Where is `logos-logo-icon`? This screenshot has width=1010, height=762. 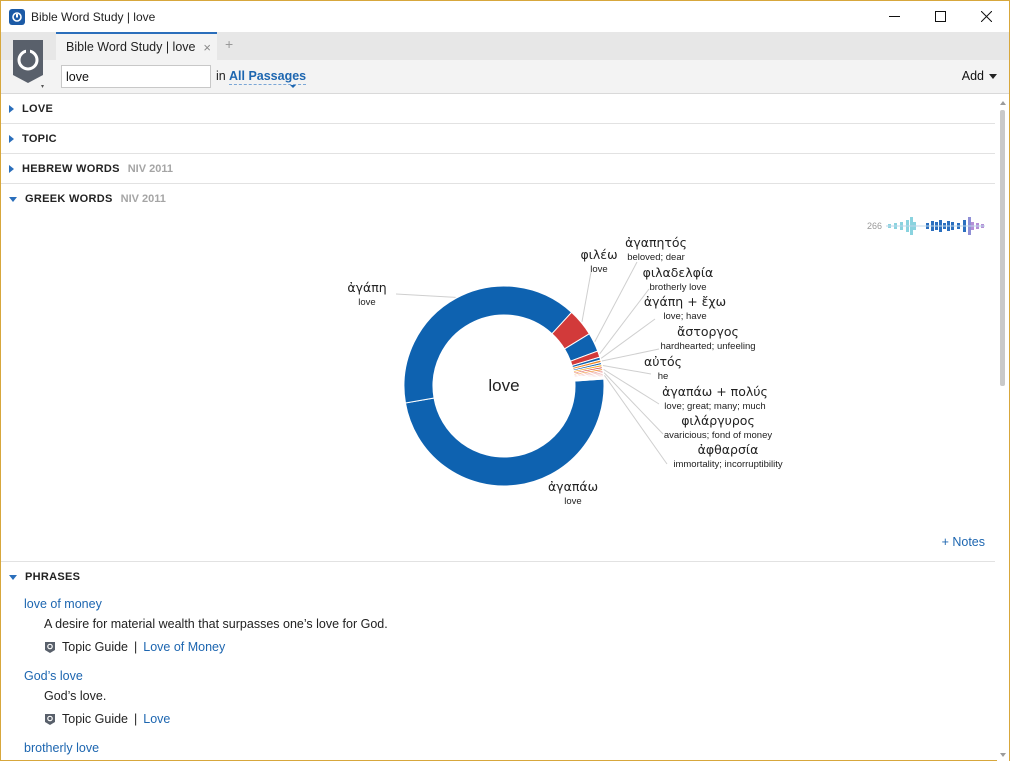 logos-logo-icon is located at coordinates (28, 64).